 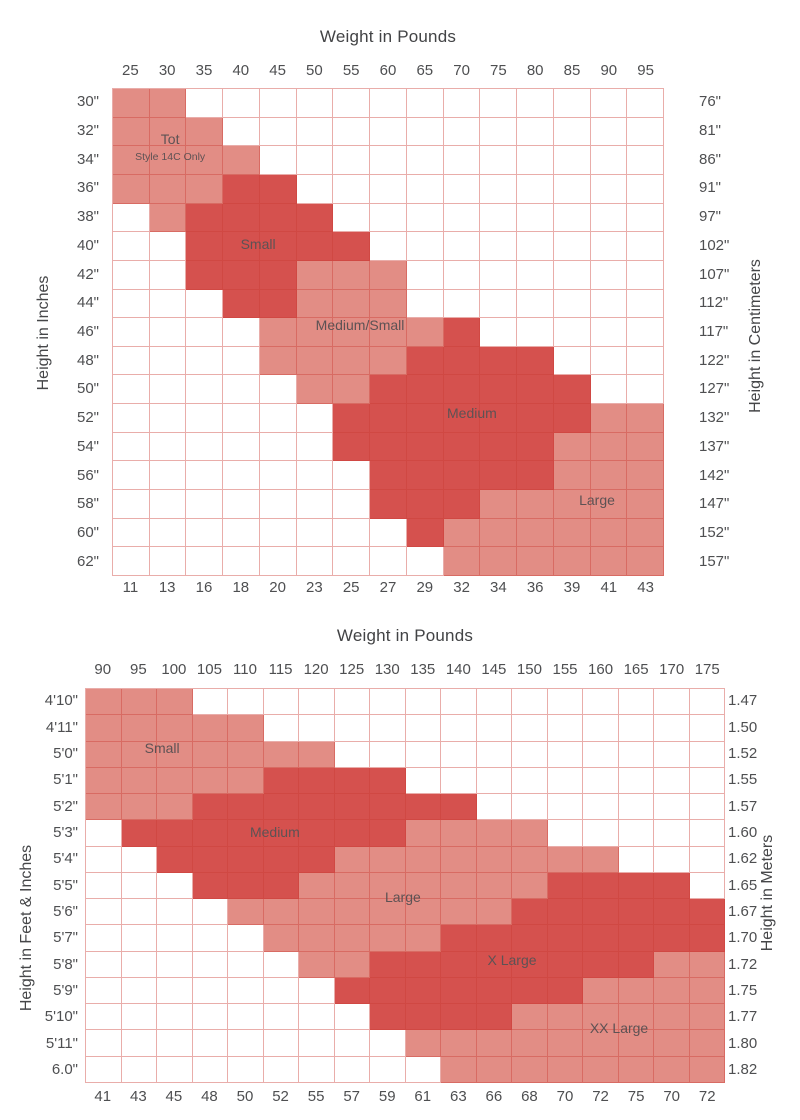 What do you see at coordinates (535, 70) in the screenshot?
I see `top-axis-tick: 80` at bounding box center [535, 70].